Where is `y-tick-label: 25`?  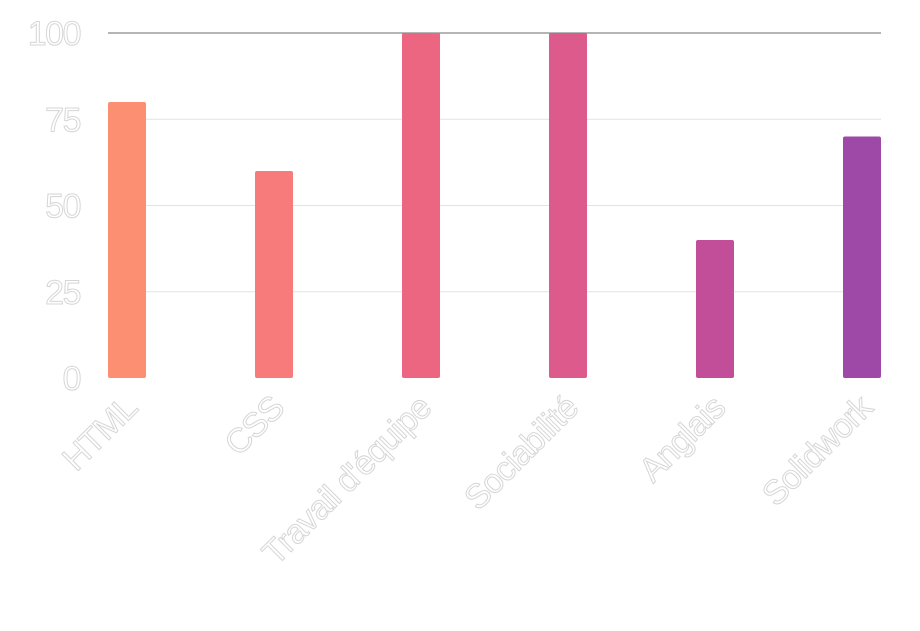 y-tick-label: 25 is located at coordinates (62, 293).